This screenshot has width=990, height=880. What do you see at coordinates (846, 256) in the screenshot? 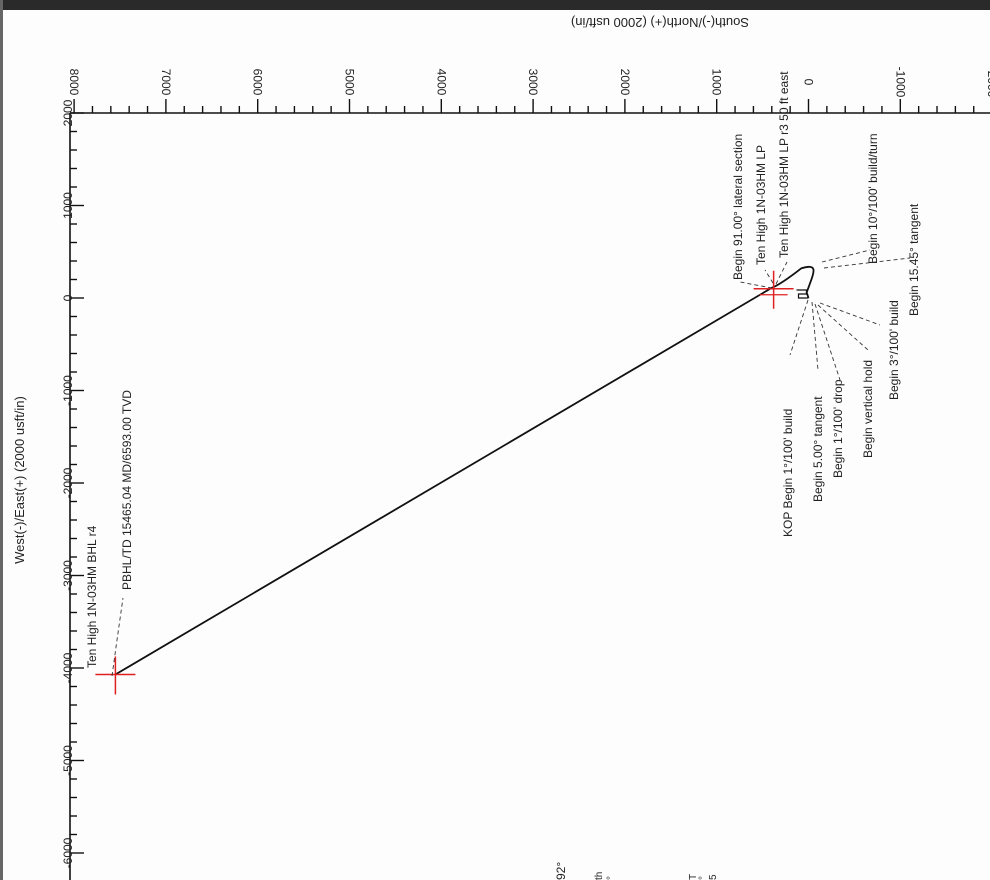
I see `leader-build10` at bounding box center [846, 256].